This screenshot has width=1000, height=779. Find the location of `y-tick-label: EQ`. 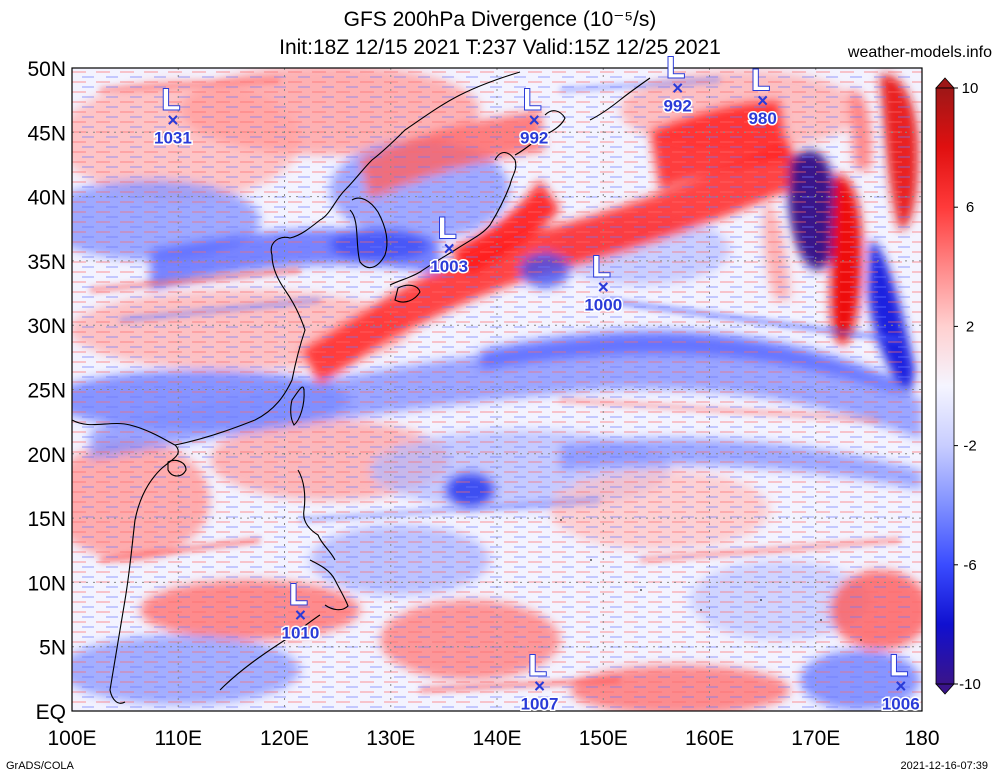

y-tick-label: EQ is located at coordinates (51, 712).